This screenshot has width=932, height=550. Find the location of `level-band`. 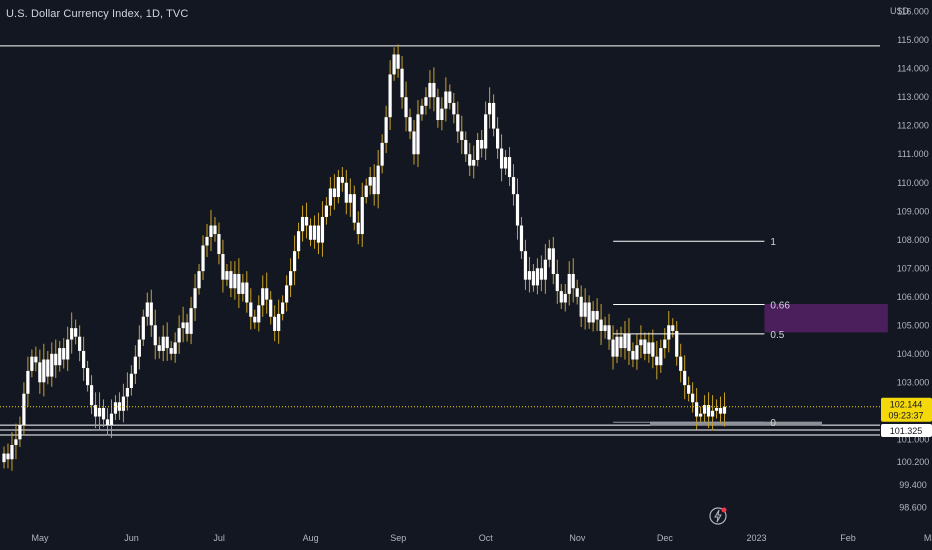

level-band is located at coordinates (736, 423).